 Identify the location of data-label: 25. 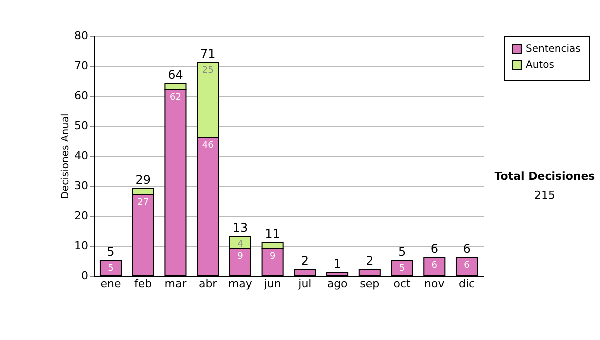
(208, 71).